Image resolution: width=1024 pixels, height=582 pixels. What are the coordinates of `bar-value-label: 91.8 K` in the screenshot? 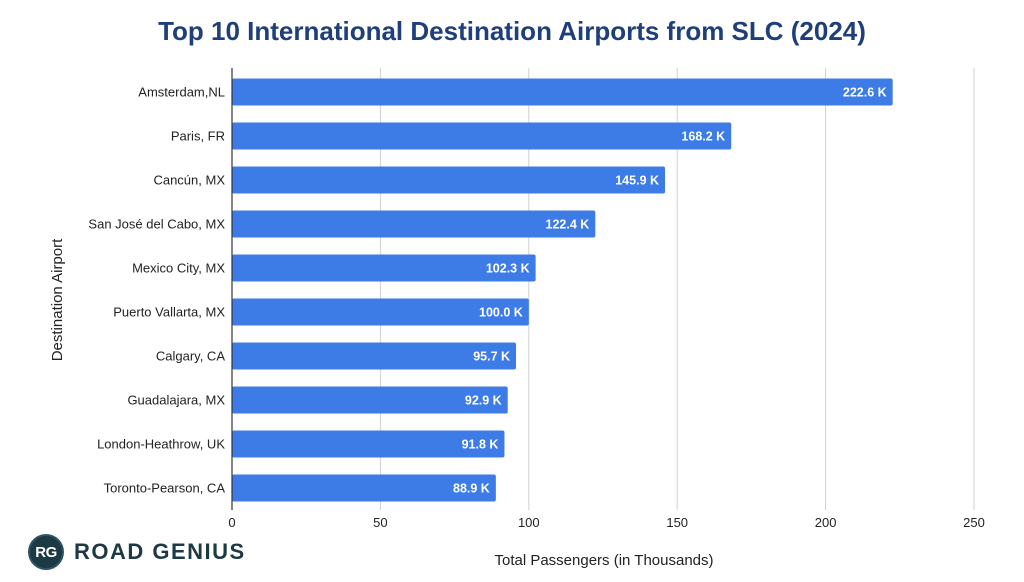 It's located at (480, 445).